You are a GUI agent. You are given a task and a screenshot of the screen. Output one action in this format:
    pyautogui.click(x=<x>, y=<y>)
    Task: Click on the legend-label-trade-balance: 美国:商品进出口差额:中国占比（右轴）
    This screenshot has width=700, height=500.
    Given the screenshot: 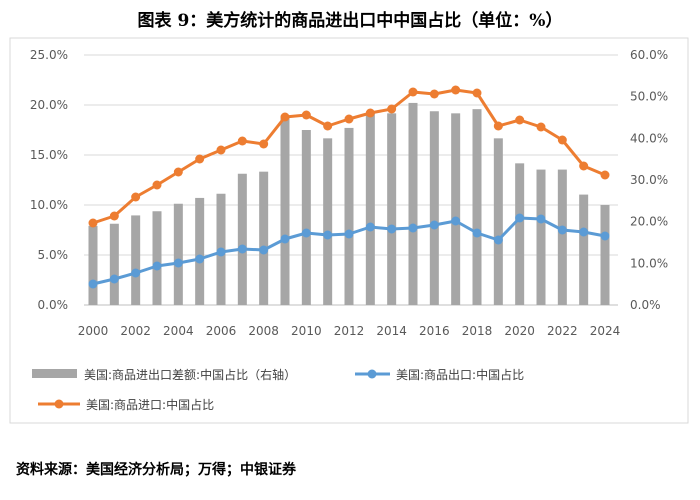 What is the action you would take?
    pyautogui.click(x=190, y=374)
    